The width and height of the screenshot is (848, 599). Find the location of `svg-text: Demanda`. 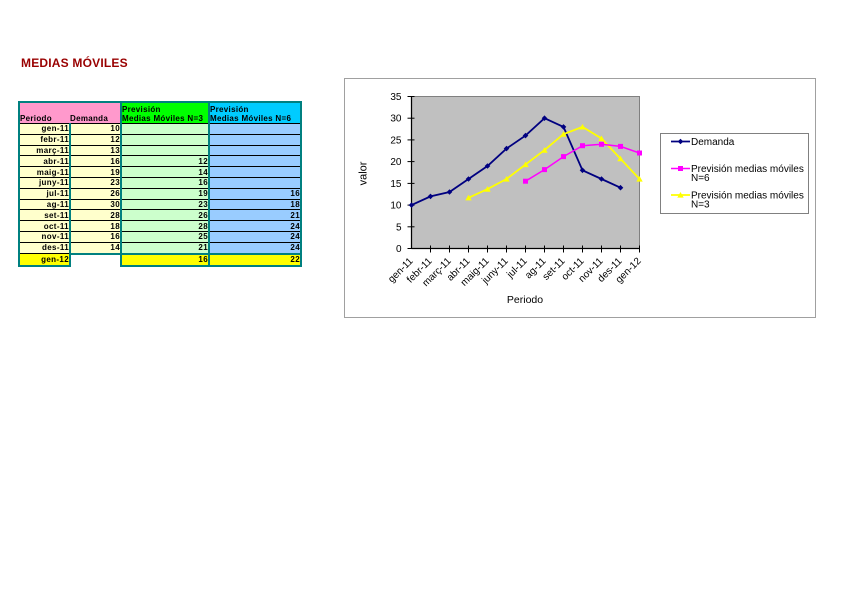

svg-text: Demanda is located at coordinates (713, 142).